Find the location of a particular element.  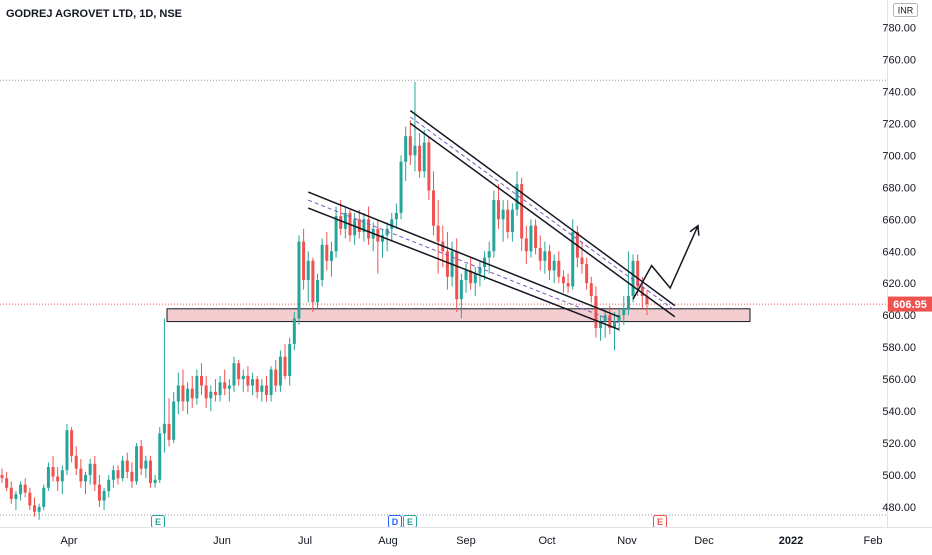

last-price-label: 606.95 is located at coordinates (910, 305).